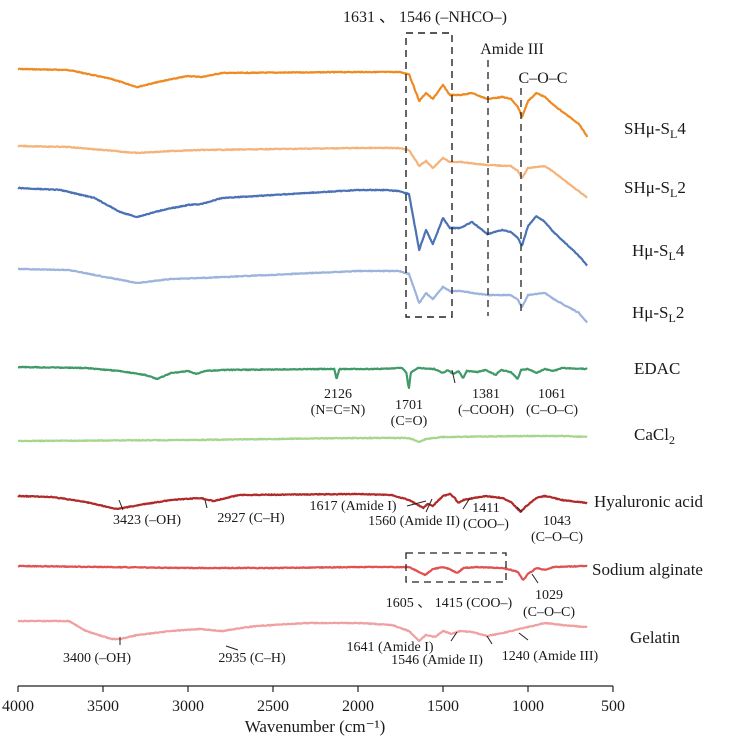 The width and height of the screenshot is (732, 748). Describe the element at coordinates (647, 569) in the screenshot. I see `trace-label-alginate: Sodium alginate` at that location.